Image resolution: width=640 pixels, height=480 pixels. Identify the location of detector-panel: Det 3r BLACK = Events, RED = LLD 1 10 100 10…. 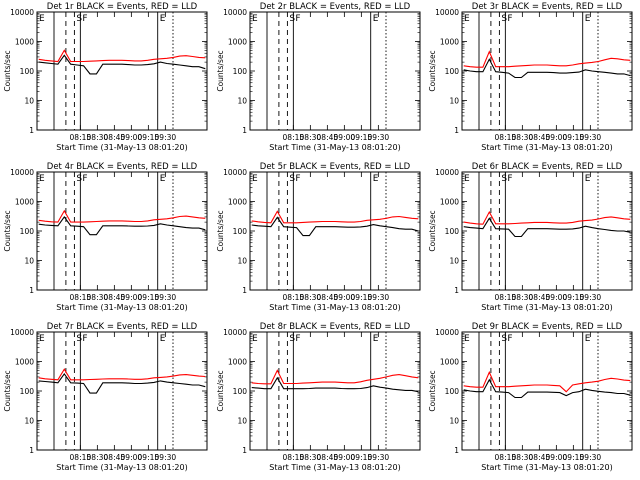
(530, 77).